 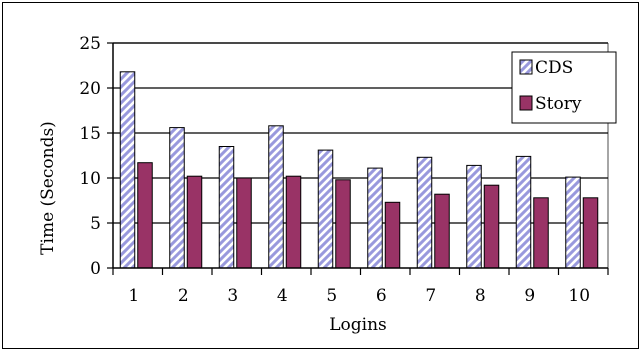 What do you see at coordinates (331, 296) in the screenshot?
I see `x-tick-label: 5` at bounding box center [331, 296].